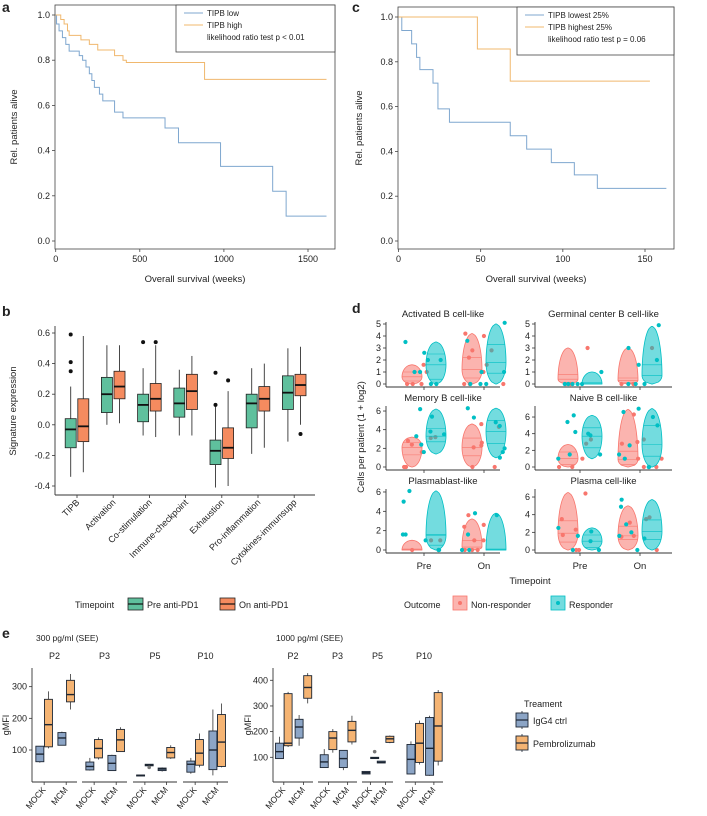 The height and width of the screenshot is (816, 707). Describe the element at coordinates (54, 656) in the screenshot. I see `facet-label: P2` at that location.